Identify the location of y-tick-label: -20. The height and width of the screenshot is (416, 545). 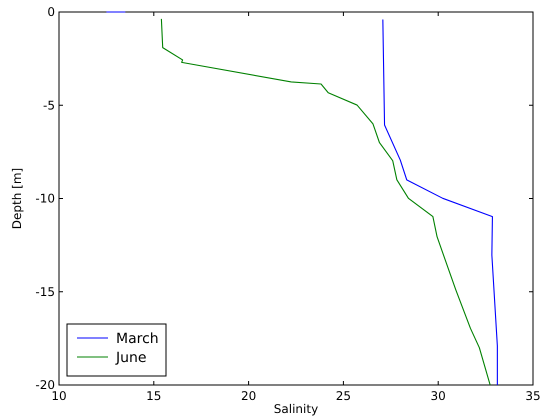
(45, 385).